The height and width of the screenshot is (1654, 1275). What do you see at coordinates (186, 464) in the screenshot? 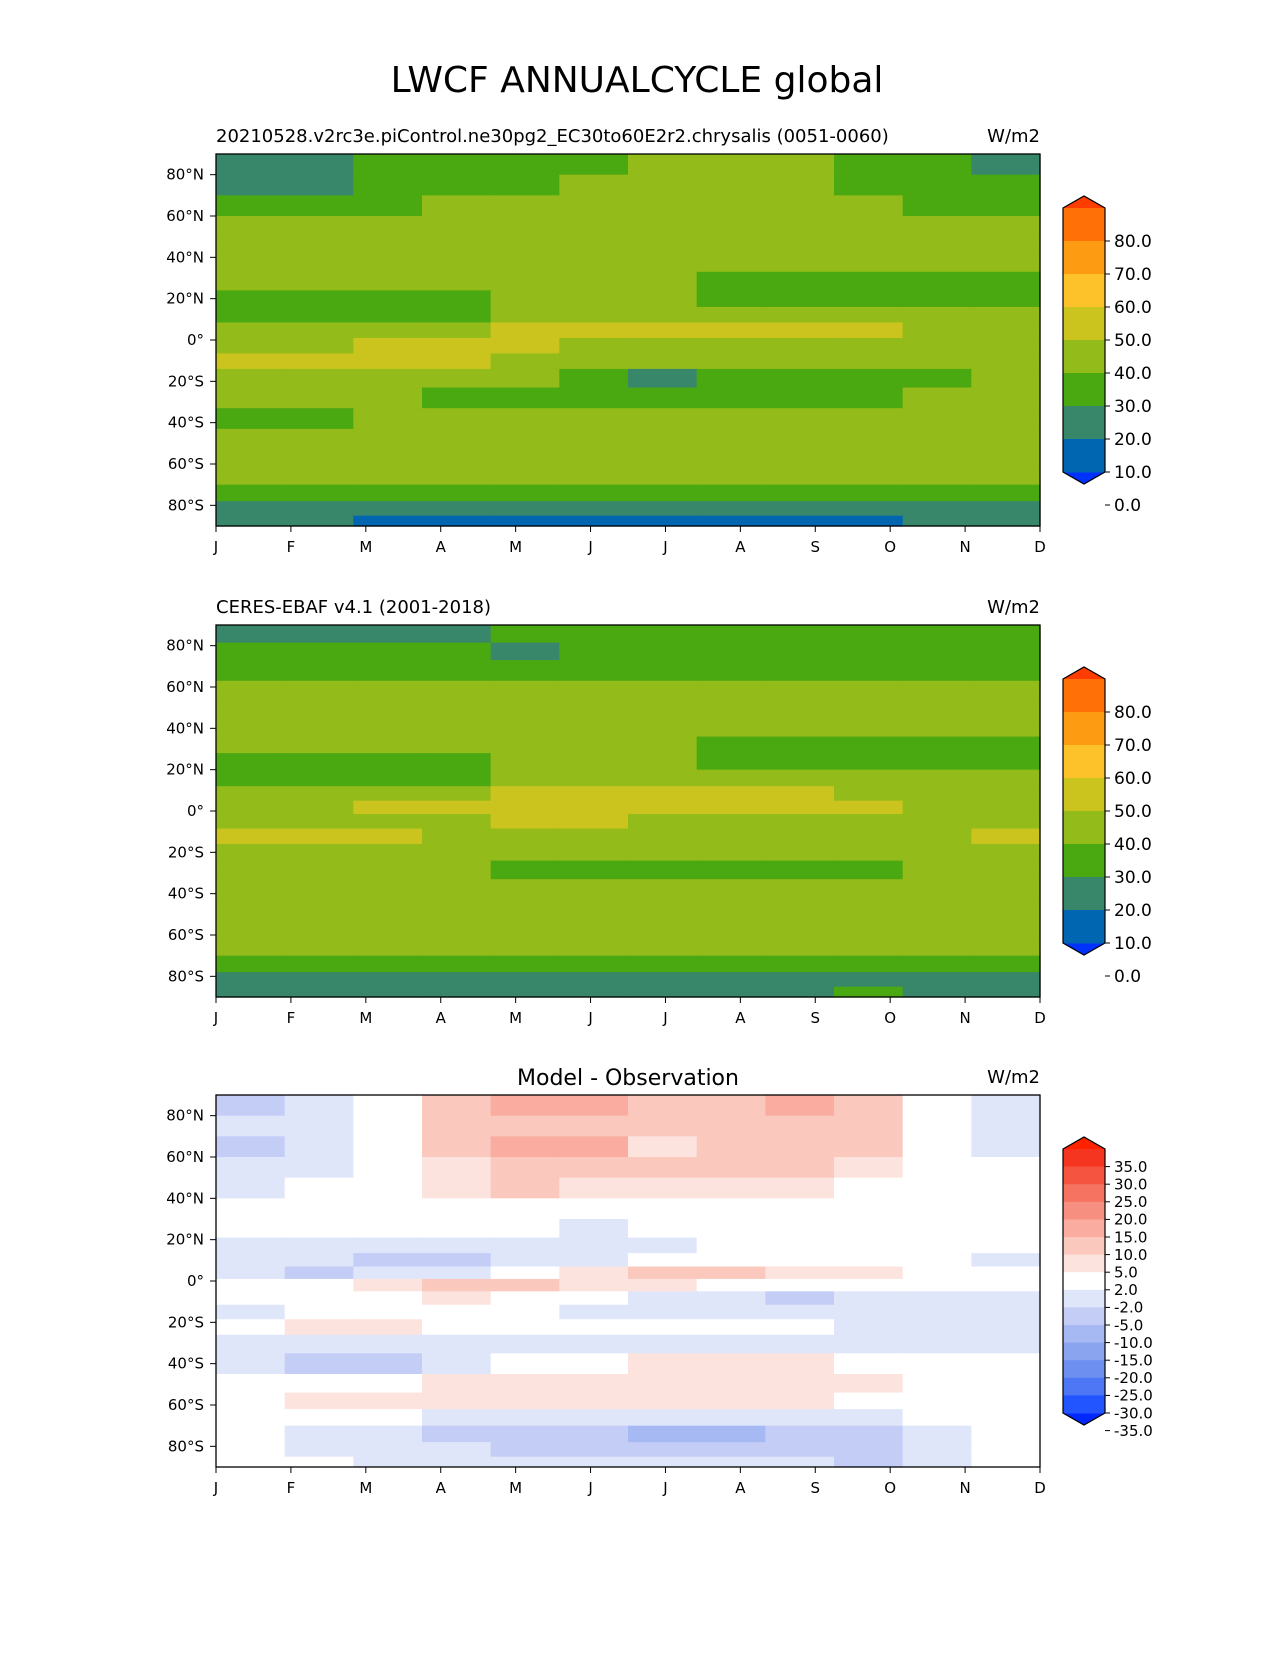
I see `y-tick-label: 60°S` at bounding box center [186, 464].